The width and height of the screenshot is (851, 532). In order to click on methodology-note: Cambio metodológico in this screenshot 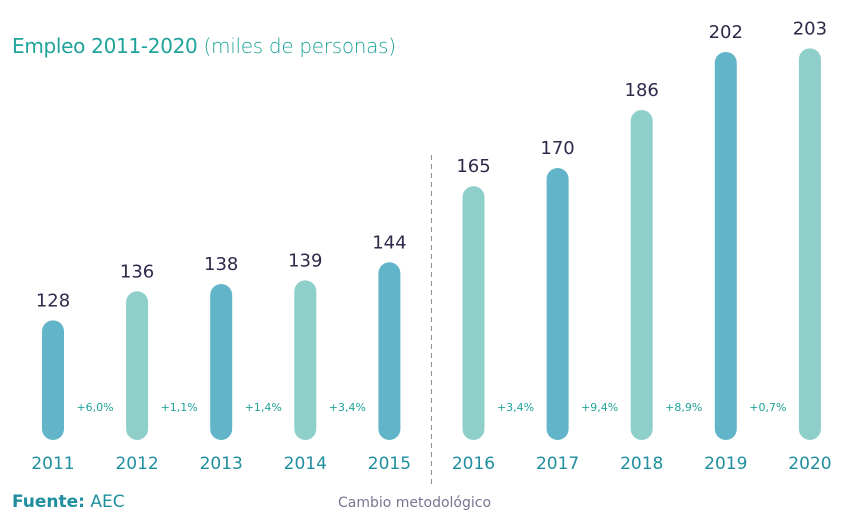, I will do `click(415, 503)`.